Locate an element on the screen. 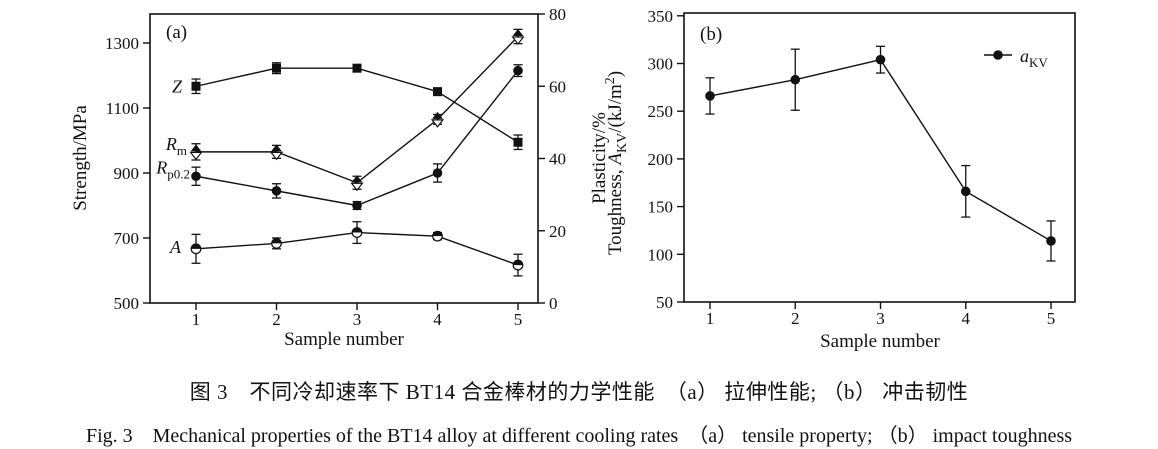 This screenshot has height=449, width=1158. series-aKV is located at coordinates (880, 153).